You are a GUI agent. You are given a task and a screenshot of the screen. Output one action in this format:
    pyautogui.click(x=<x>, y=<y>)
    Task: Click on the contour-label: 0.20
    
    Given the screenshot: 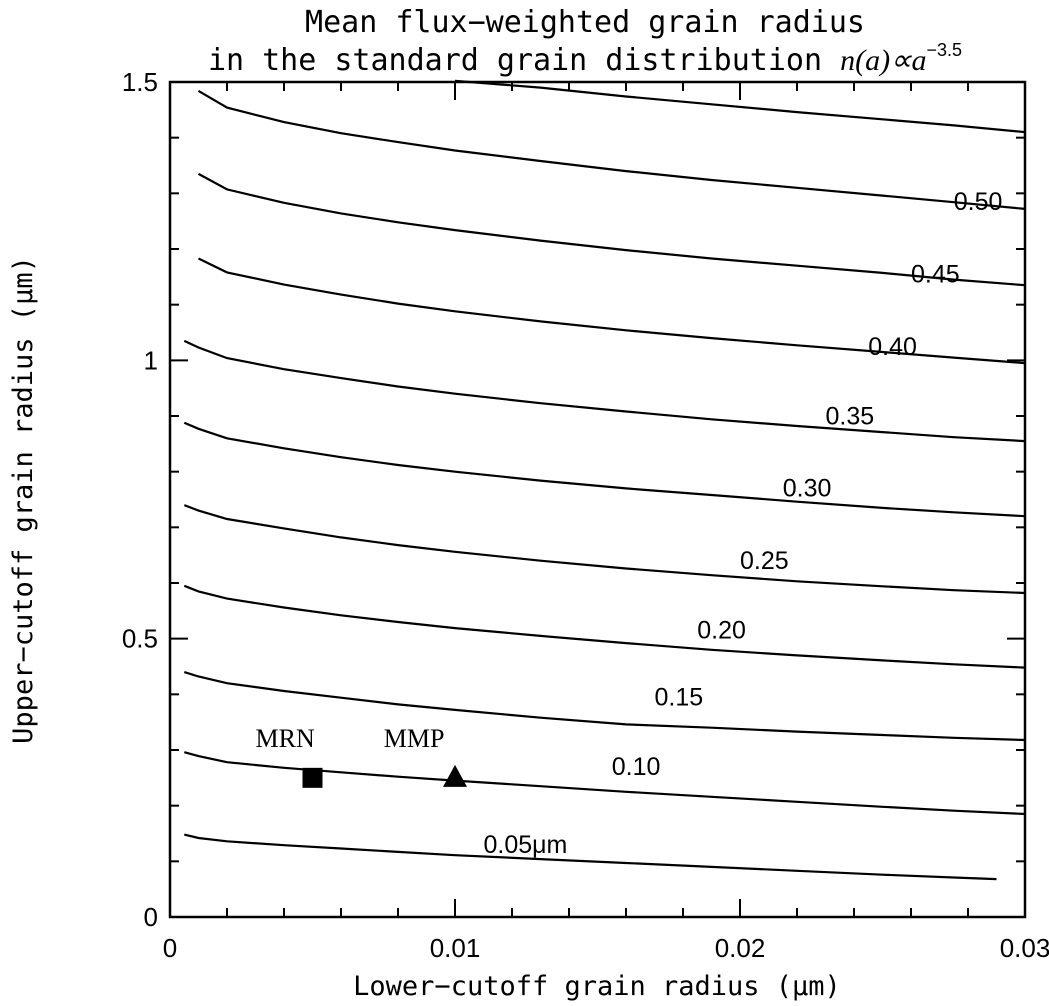 What is the action you would take?
    pyautogui.click(x=721, y=631)
    